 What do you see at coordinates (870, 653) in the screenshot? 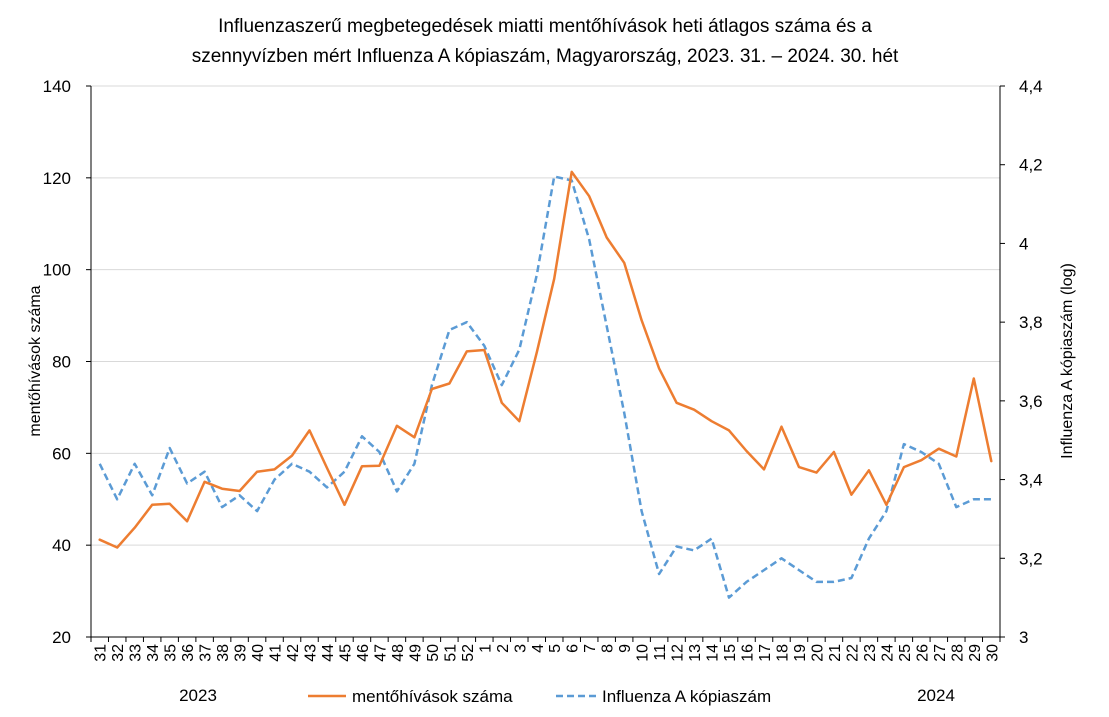
I see `x-tick-label: 23` at bounding box center [870, 653].